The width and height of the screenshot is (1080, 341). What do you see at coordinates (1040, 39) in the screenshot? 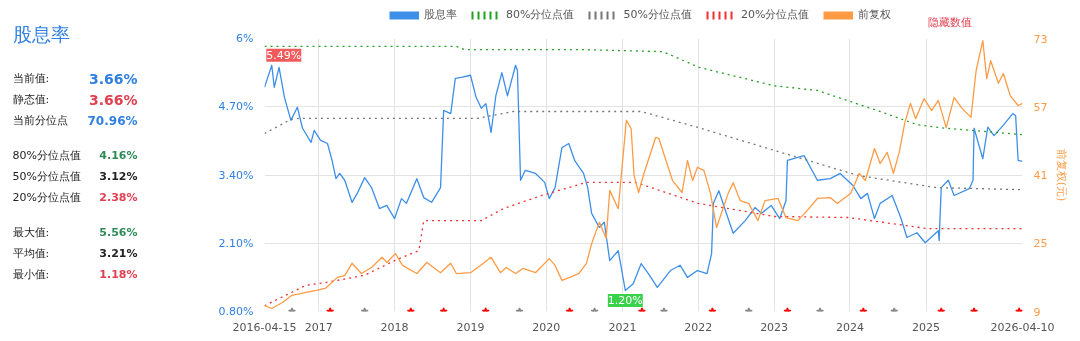
I see `y2-tick-label: 73` at bounding box center [1040, 39].